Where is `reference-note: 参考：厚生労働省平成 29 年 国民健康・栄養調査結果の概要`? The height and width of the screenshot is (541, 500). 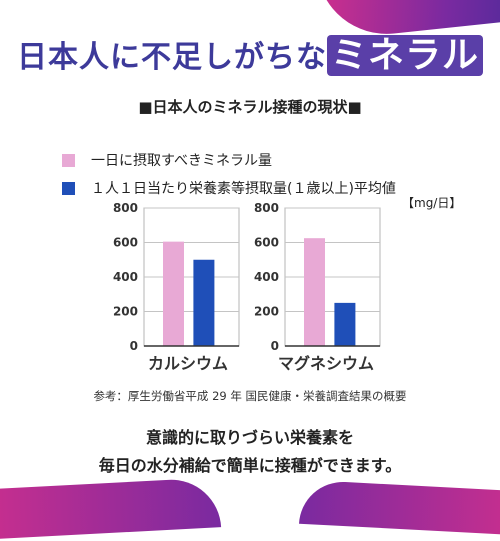
reference-note: 参考：厚生労働省平成 29 年 国民健康・栄養調査結果の概要 is located at coordinates (250, 396).